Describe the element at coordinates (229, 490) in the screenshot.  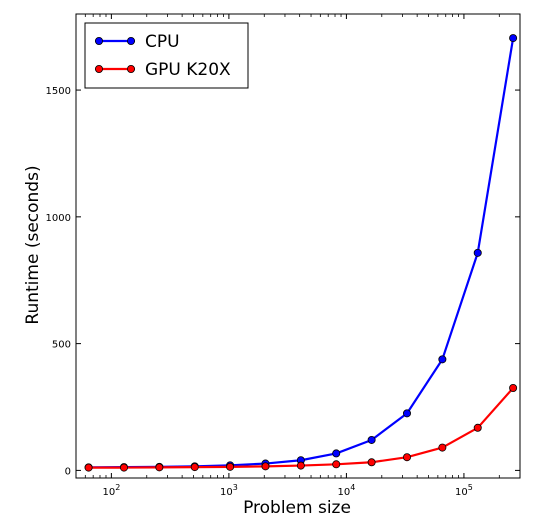
I see `x-tick-label: 10³` at that location.